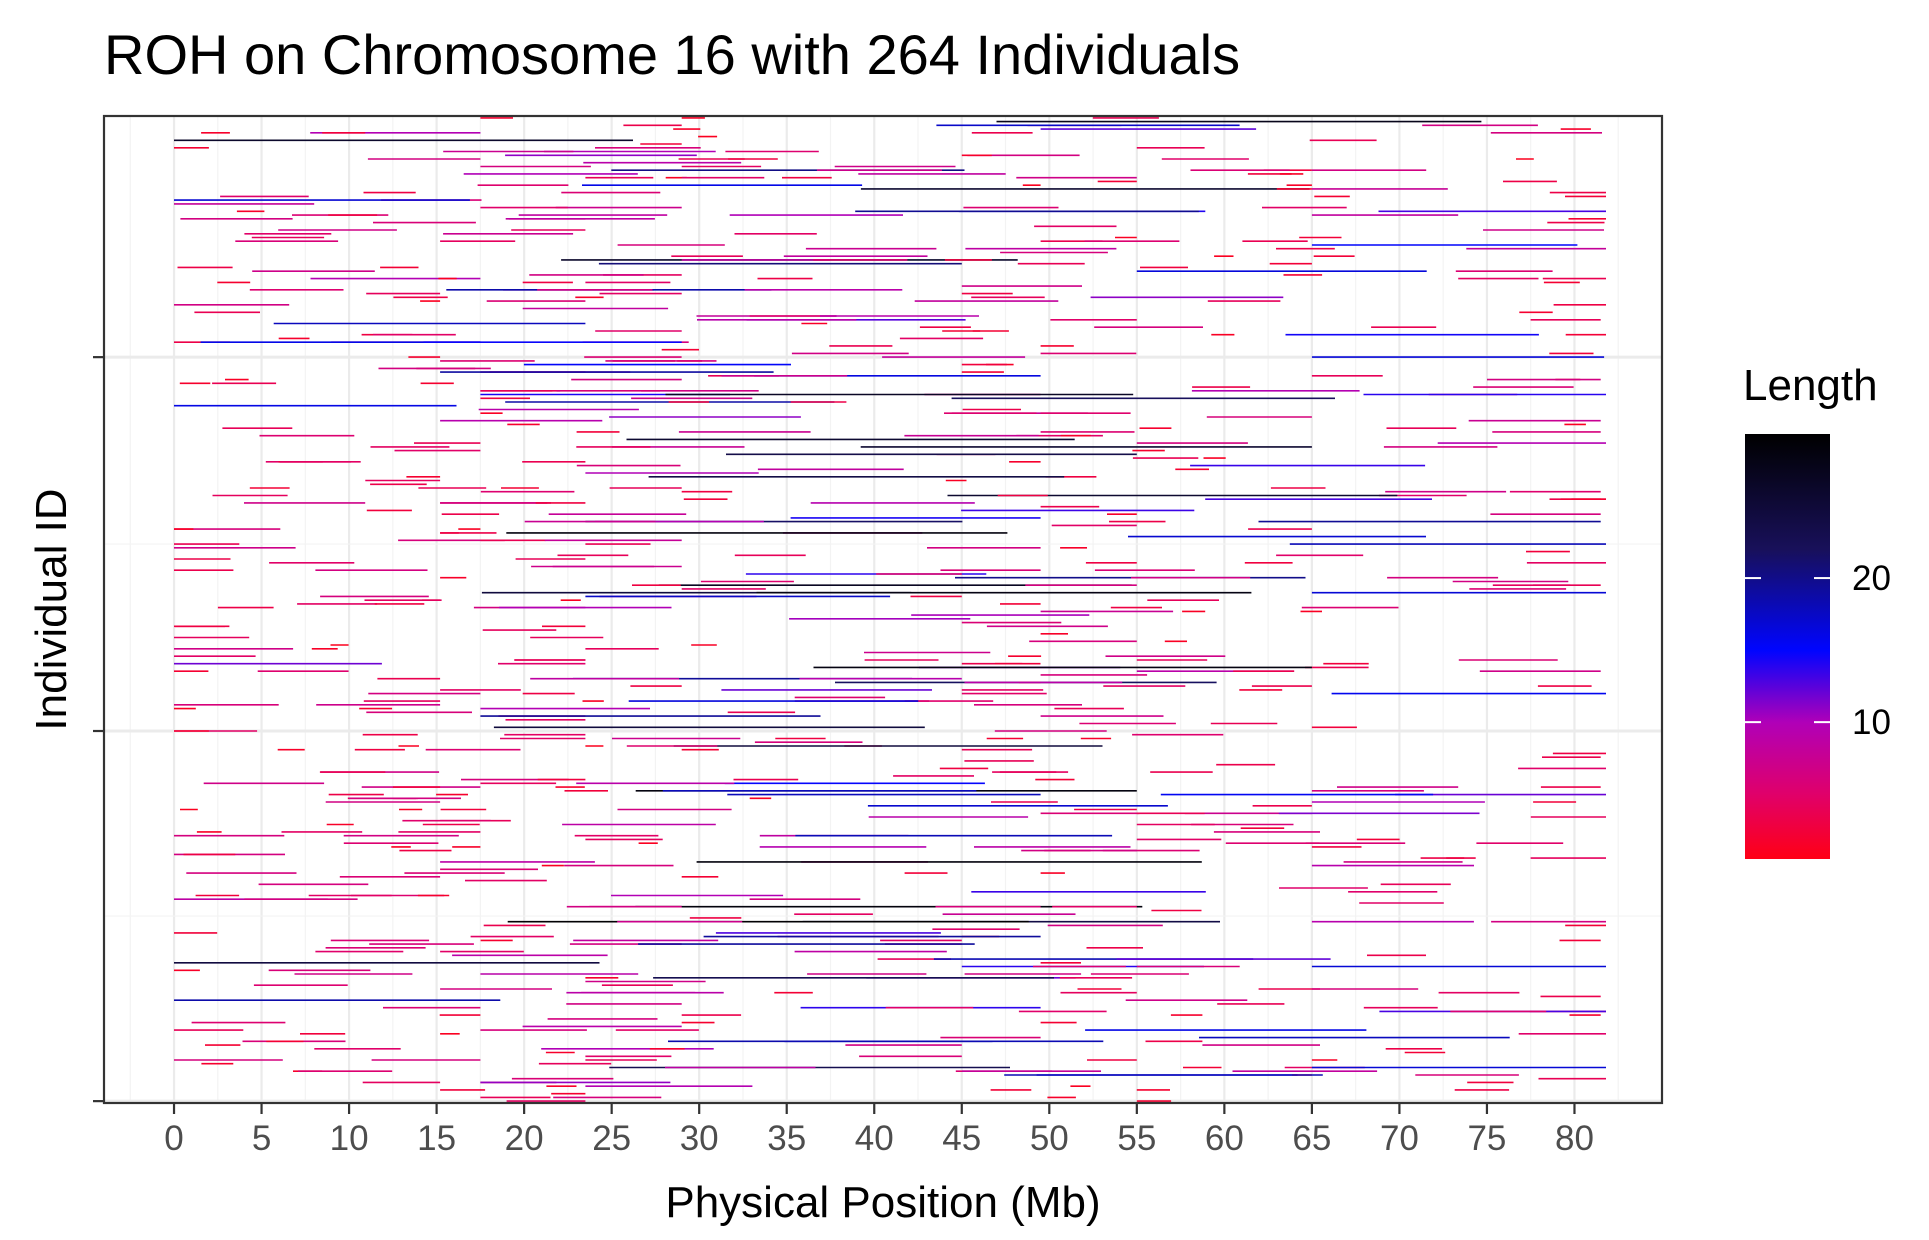  I want to click on x-tick-label: 55, so click(1136, 1138).